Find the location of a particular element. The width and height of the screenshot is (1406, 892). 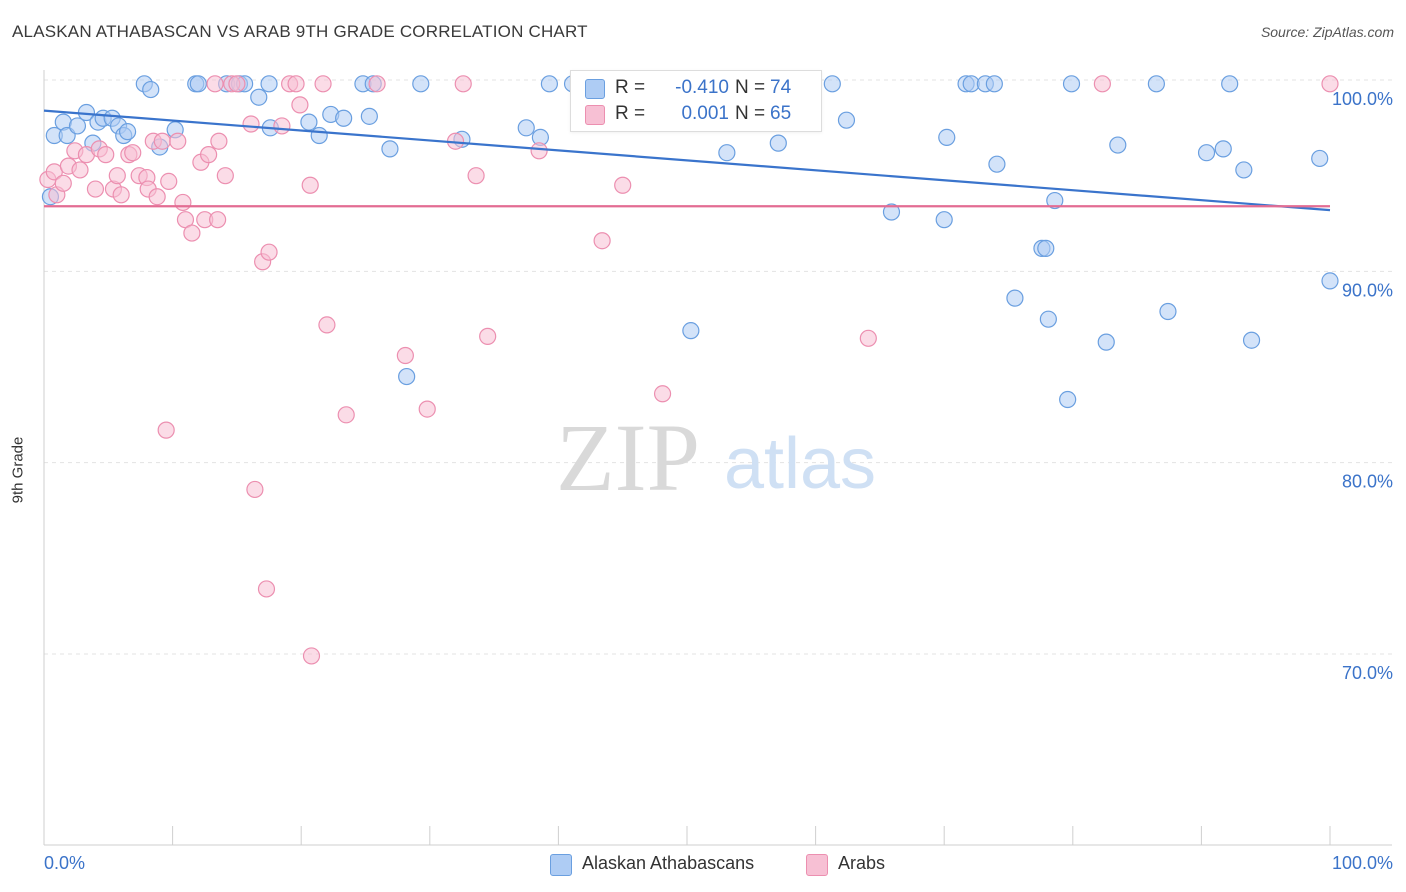

legend-label-arabs: Arabs is located at coordinates (862, 863).